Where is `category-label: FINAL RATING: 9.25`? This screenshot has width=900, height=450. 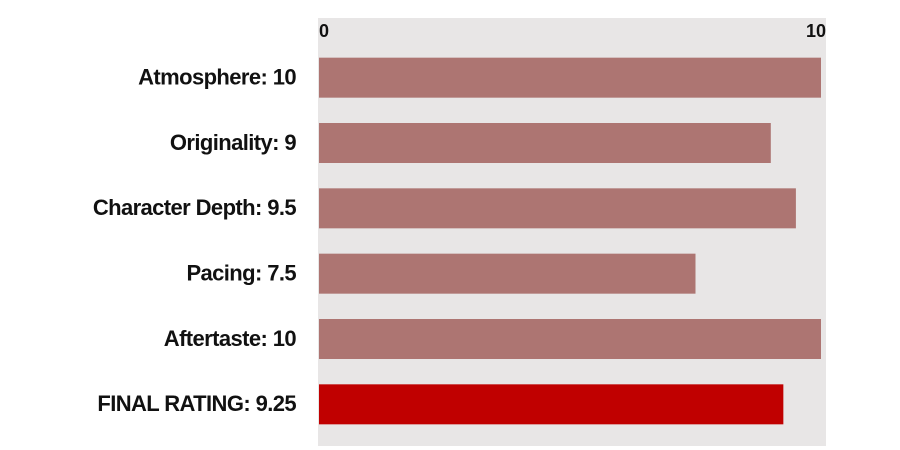 category-label: FINAL RATING: 9.25 is located at coordinates (196, 403).